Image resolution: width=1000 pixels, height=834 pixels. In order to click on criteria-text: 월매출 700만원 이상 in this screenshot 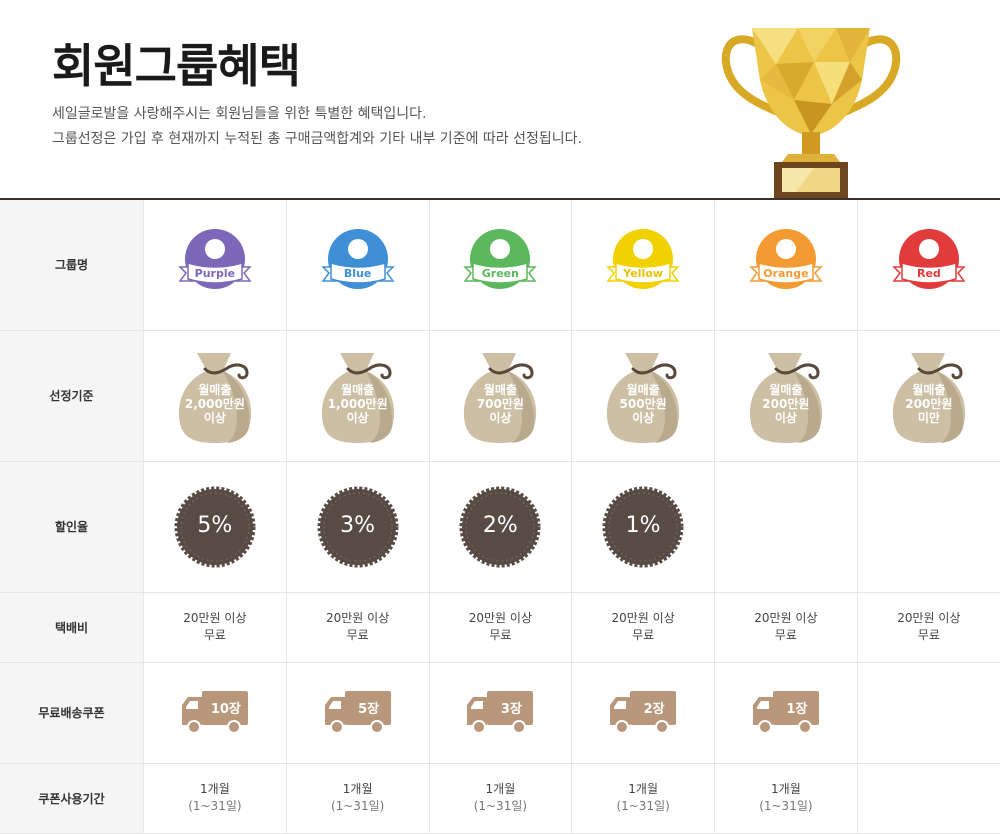, I will do `click(500, 403)`.